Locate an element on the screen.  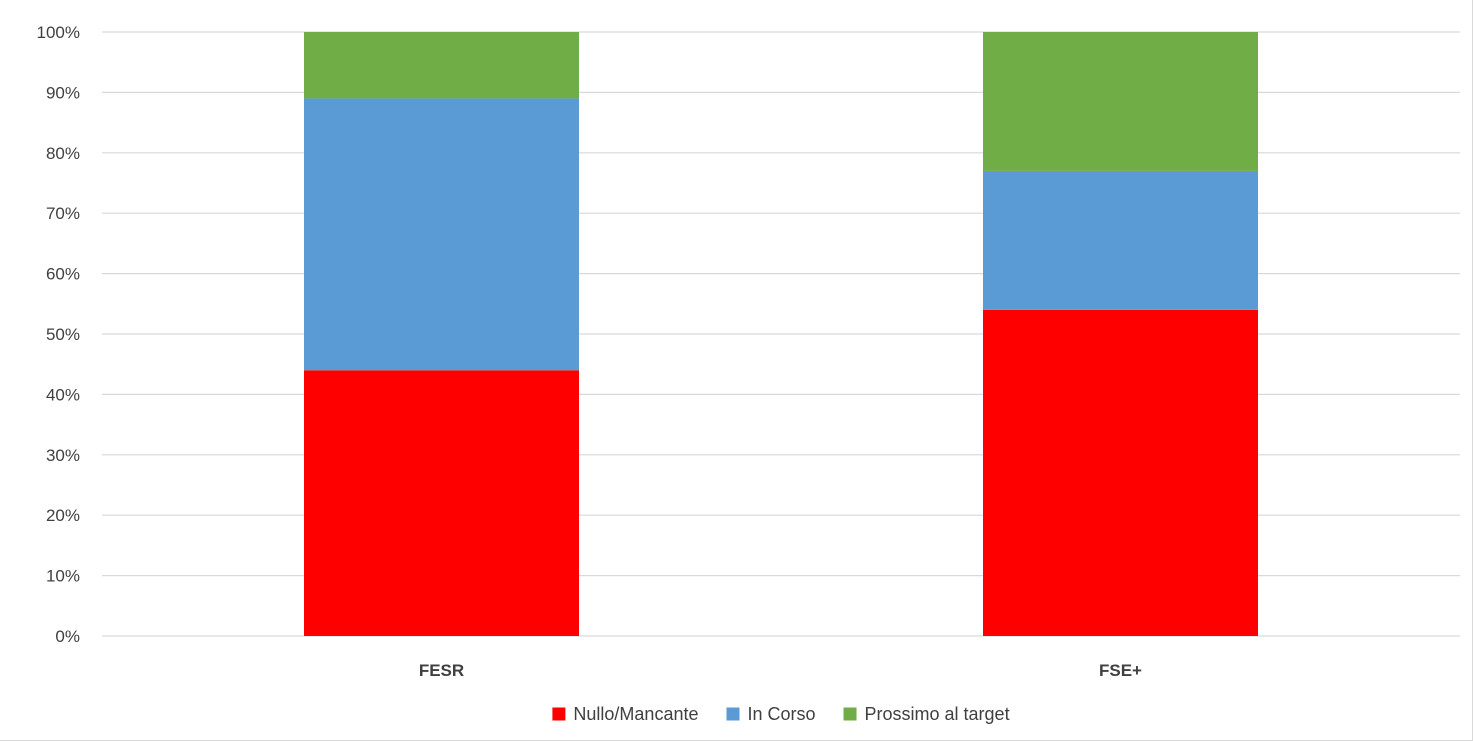
legend-label: In Corso is located at coordinates (781, 714).